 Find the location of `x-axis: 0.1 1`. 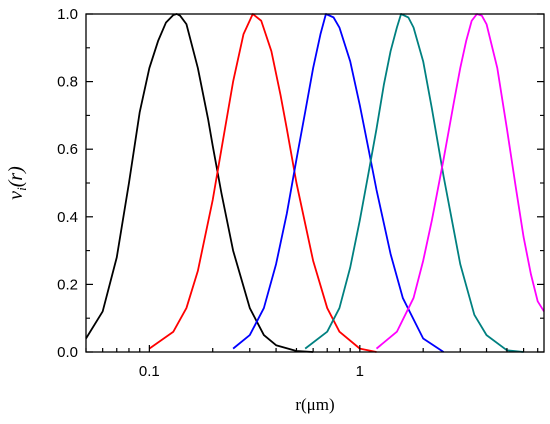

x-axis: 0.1 1 is located at coordinates (312, 362).